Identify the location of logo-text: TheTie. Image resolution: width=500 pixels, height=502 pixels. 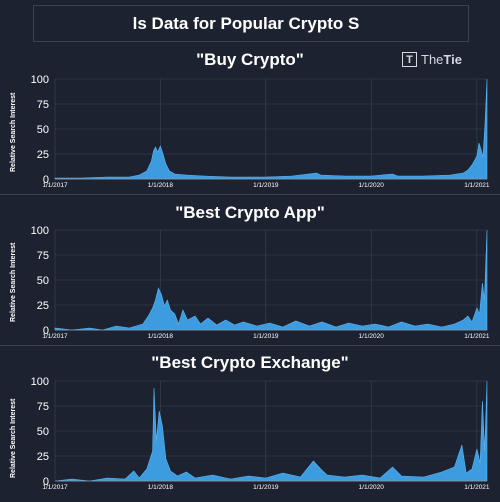
(441, 59).